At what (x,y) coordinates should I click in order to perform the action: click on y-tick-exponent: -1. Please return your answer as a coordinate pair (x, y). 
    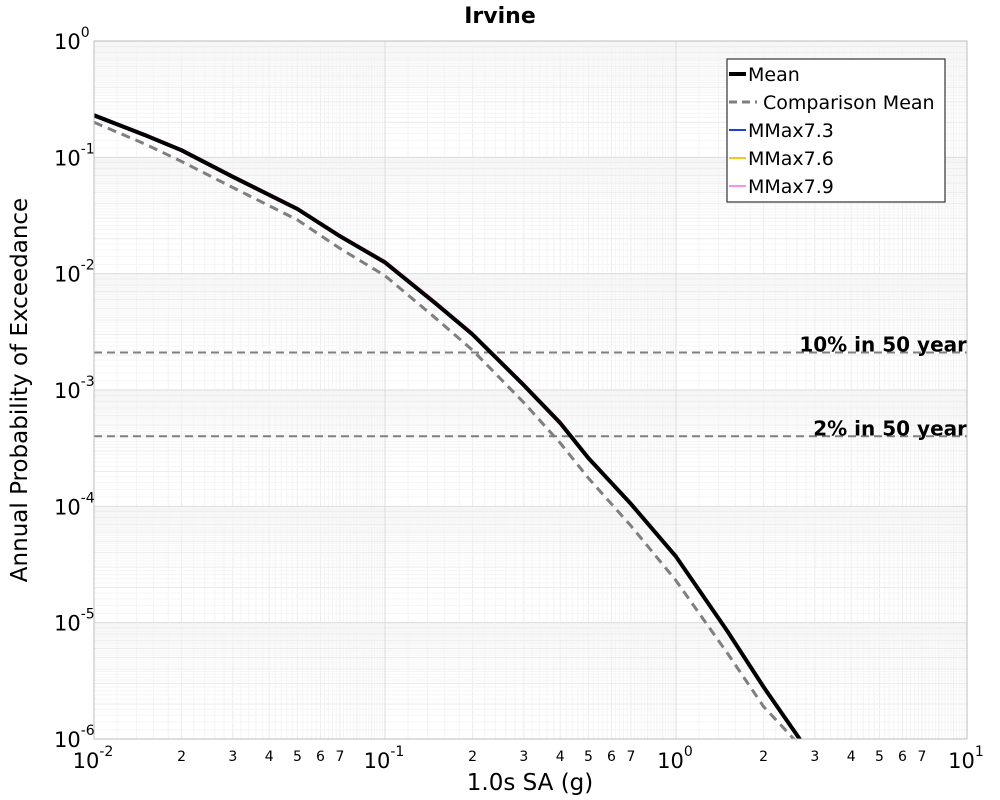
    Looking at the image, I should click on (88, 149).